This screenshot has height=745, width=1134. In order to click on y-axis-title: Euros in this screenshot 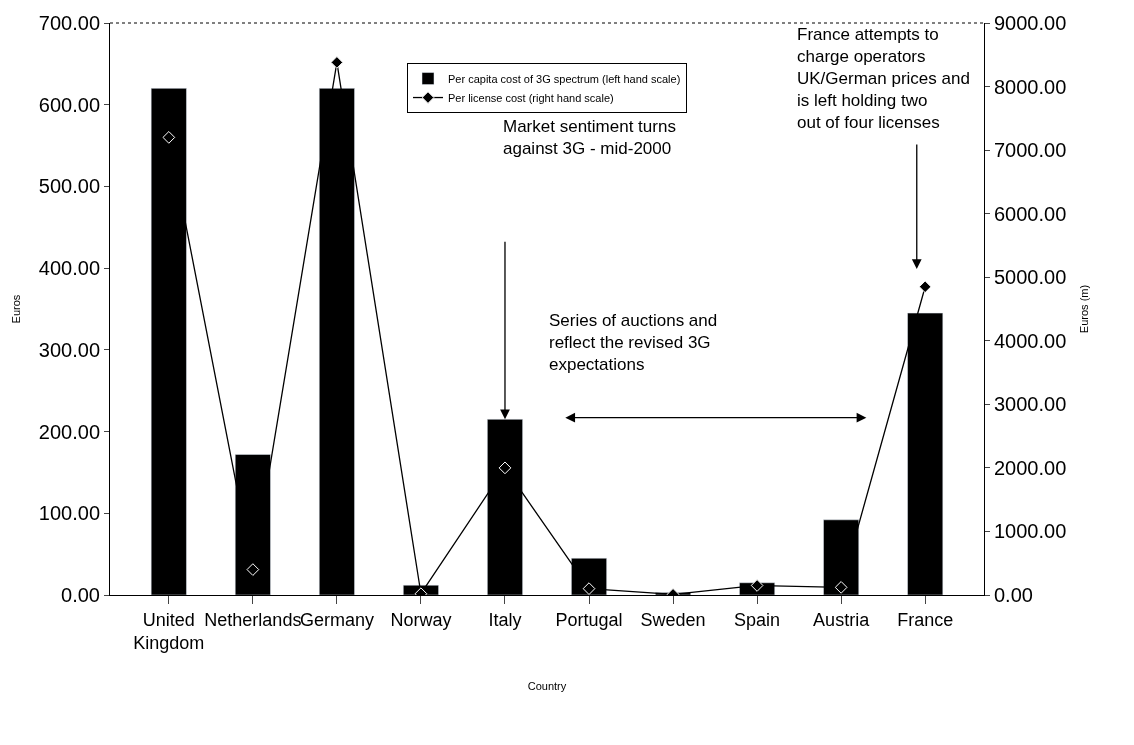, I will do `click(16, 309)`.